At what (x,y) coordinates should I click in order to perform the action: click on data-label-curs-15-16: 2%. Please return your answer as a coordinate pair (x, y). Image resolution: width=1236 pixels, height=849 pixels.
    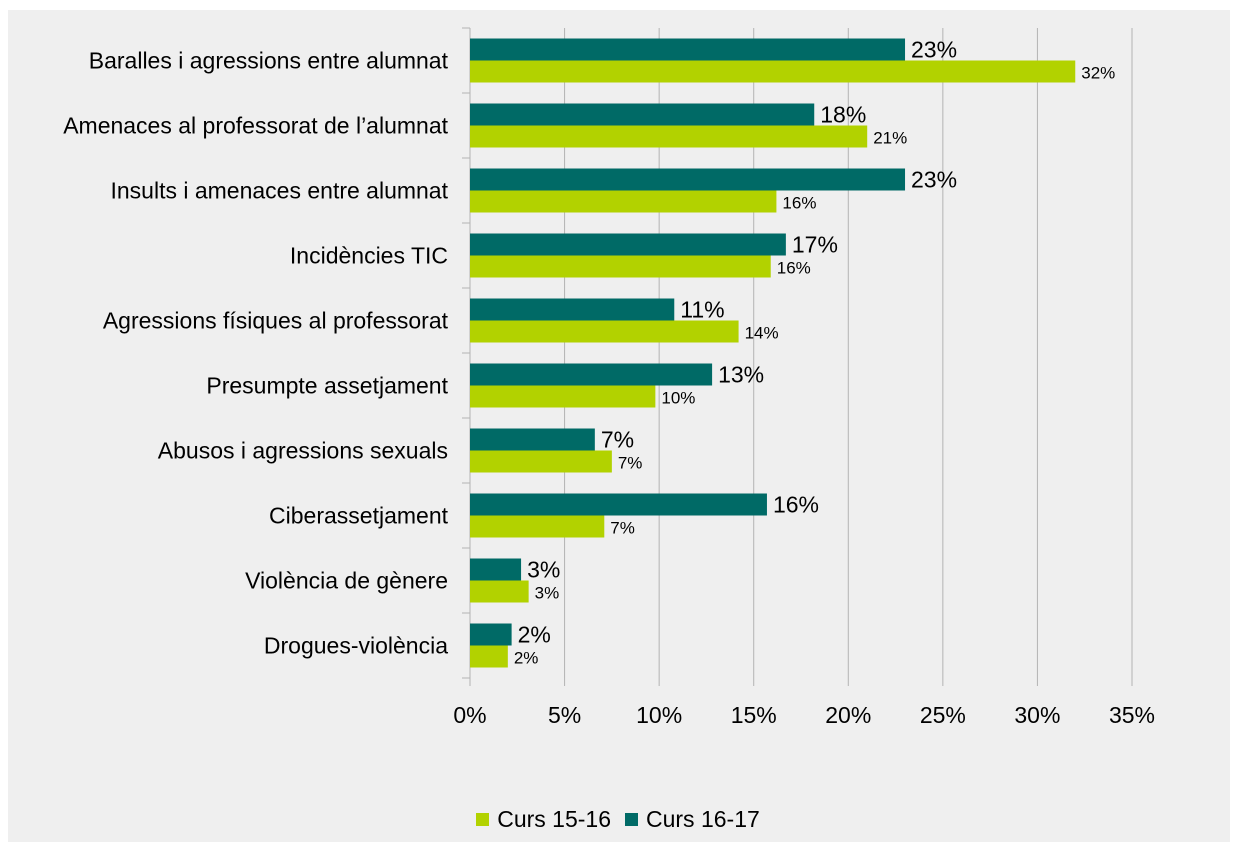
    Looking at the image, I should click on (526, 658).